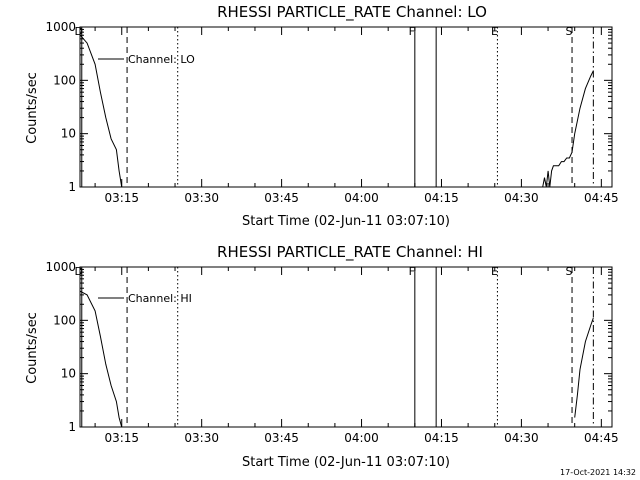 The image size is (640, 480). I want to click on panel2-x-tick-label: 04:00, so click(361, 438).